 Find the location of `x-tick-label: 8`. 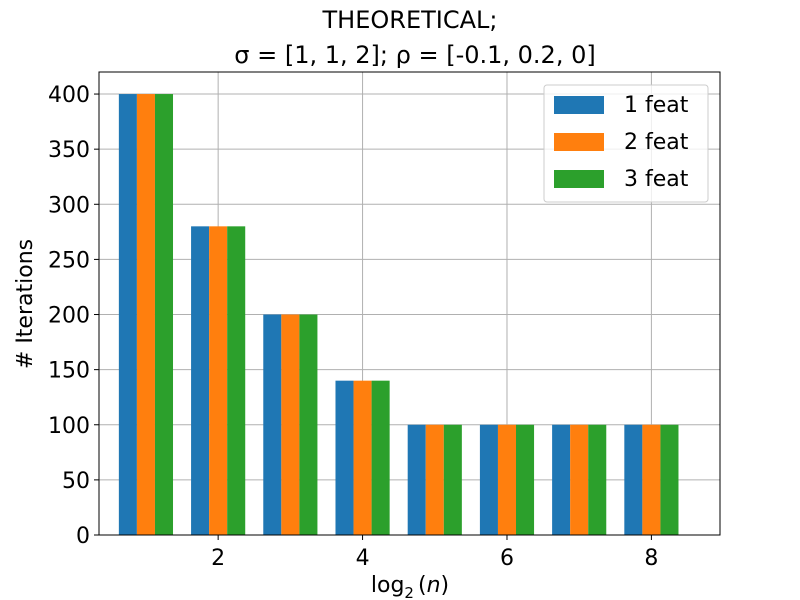

x-tick-label: 8 is located at coordinates (651, 558).